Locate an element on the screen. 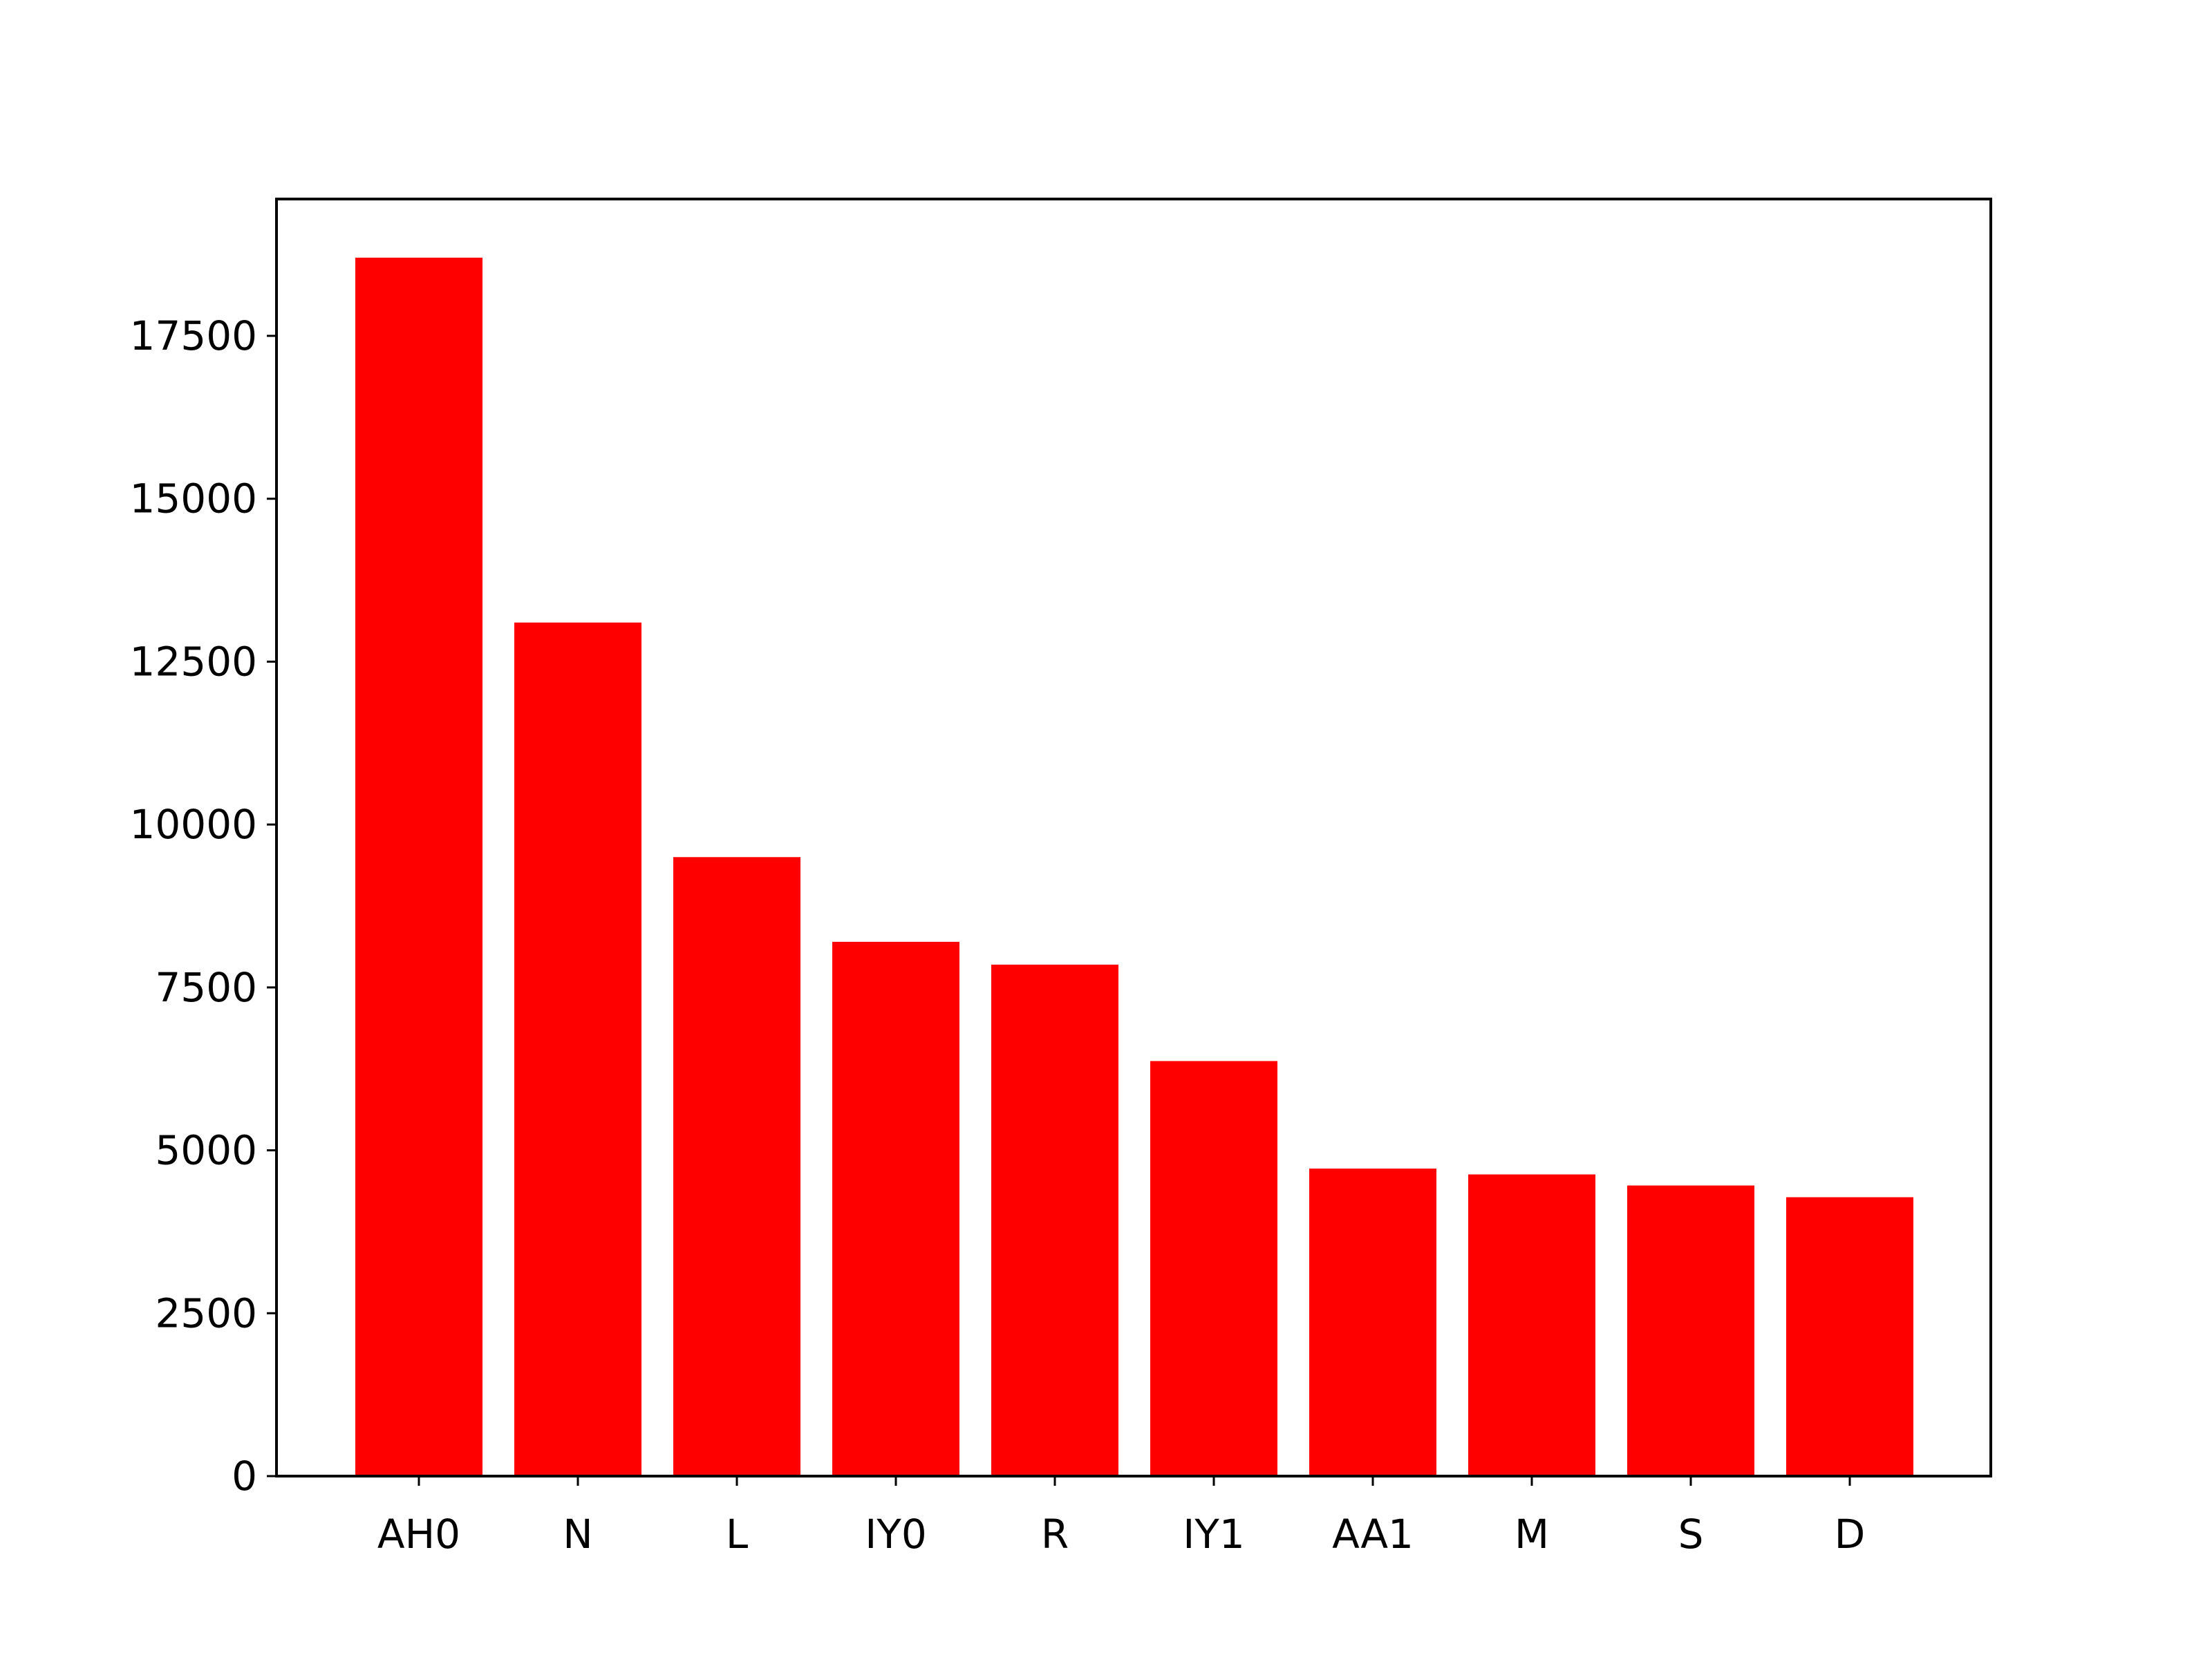 The image size is (2212, 1662). y-tick-label: 12500 is located at coordinates (193, 662).